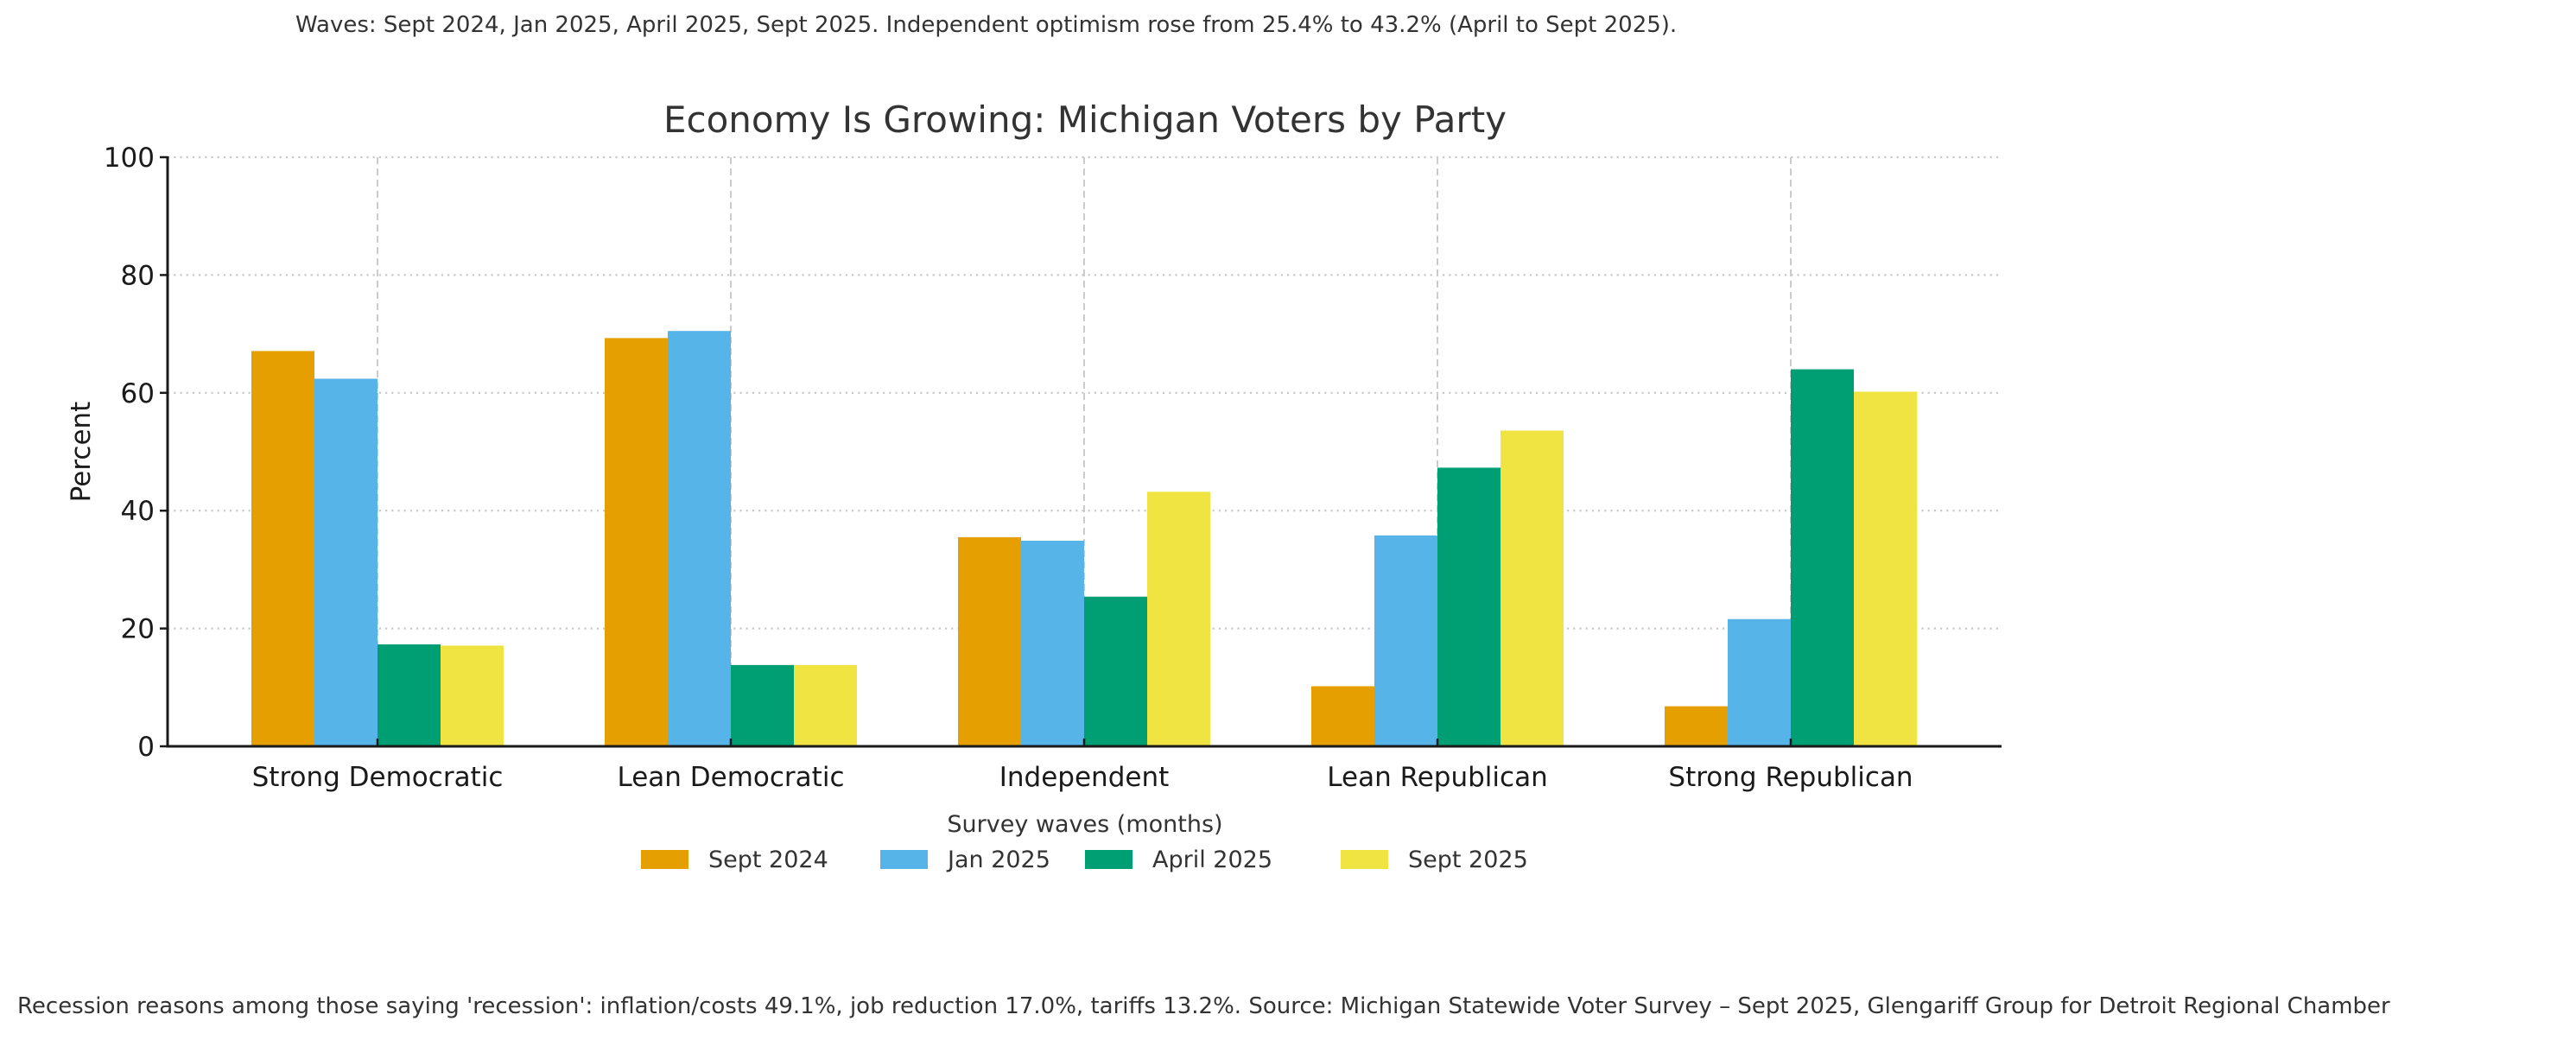 The width and height of the screenshot is (2576, 1040). Describe the element at coordinates (346, 562) in the screenshot. I see `bar-strong-democratic-jan-2025` at that location.